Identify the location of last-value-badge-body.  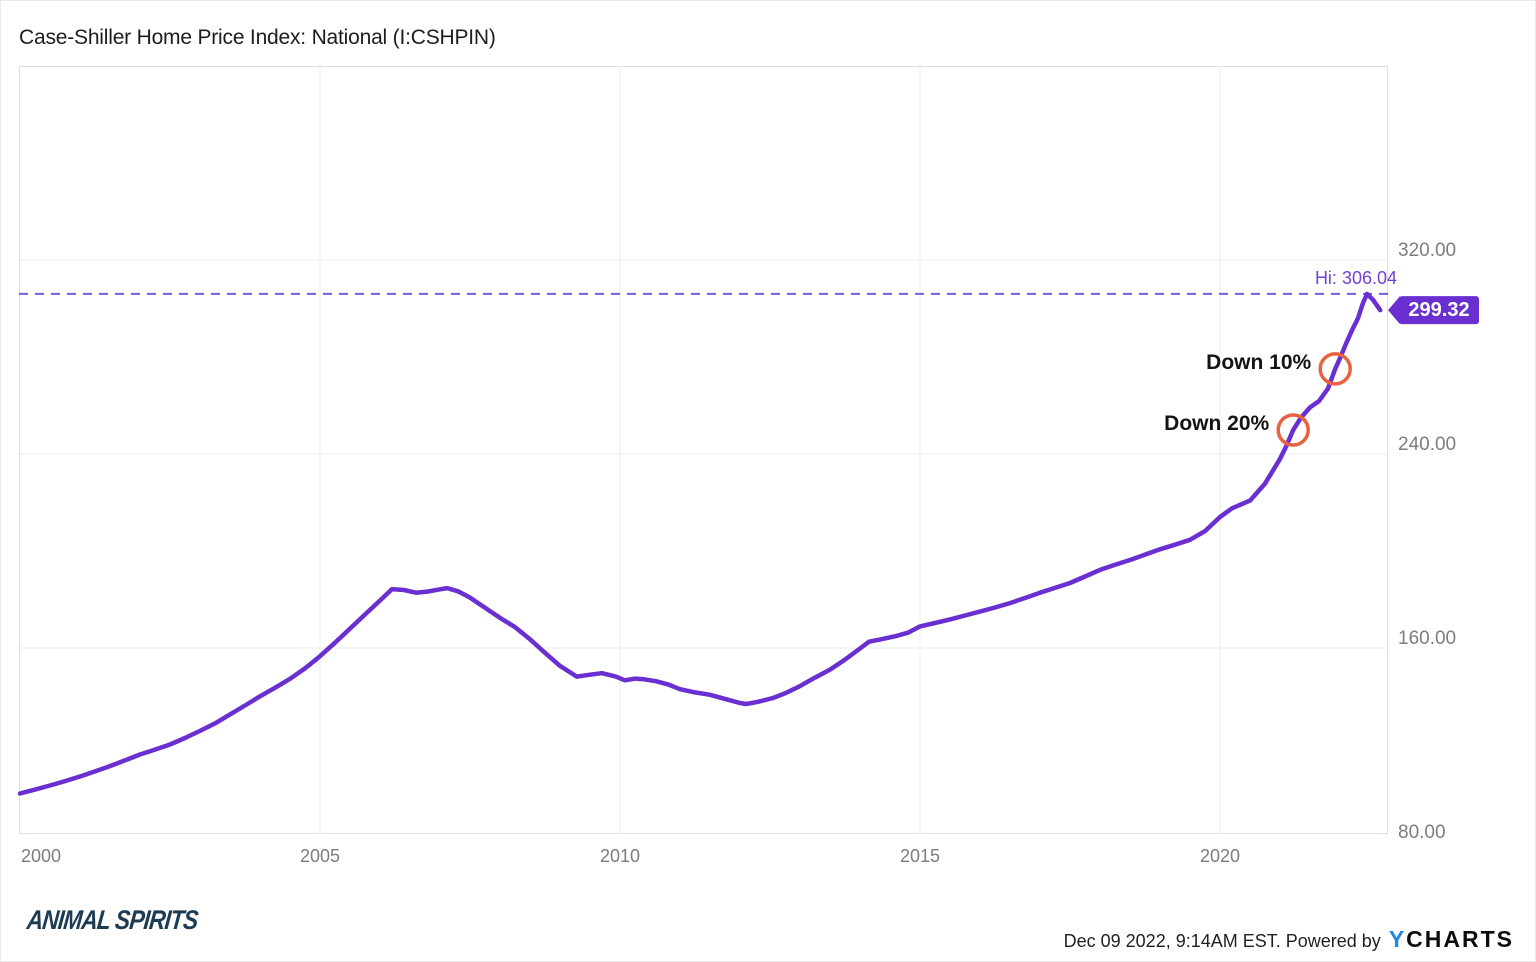
(1439, 310).